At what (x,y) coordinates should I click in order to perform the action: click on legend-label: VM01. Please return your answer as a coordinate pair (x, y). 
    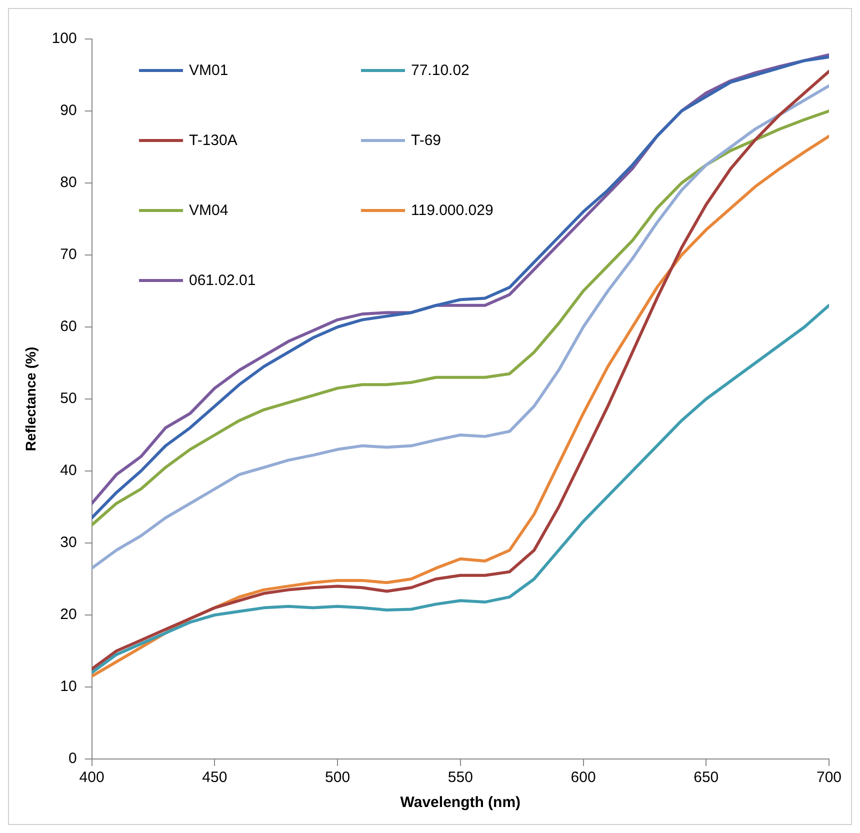
    Looking at the image, I should click on (208, 70).